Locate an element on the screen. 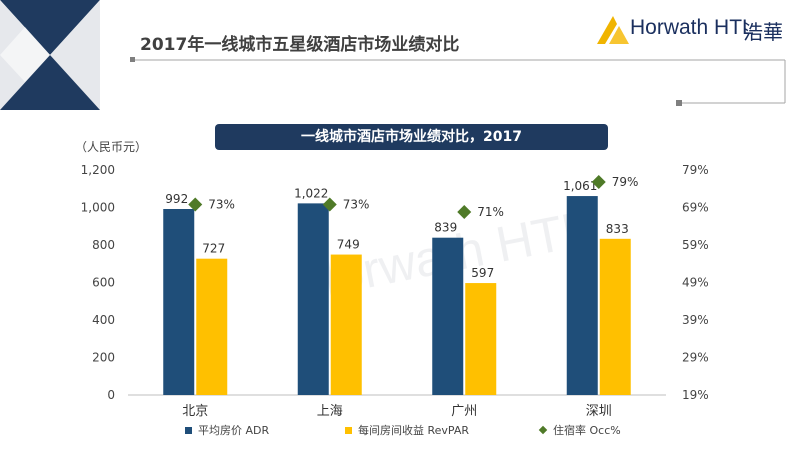 Image resolution: width=800 pixels, height=450 pixels. x-tick-label: 上海 is located at coordinates (330, 411).